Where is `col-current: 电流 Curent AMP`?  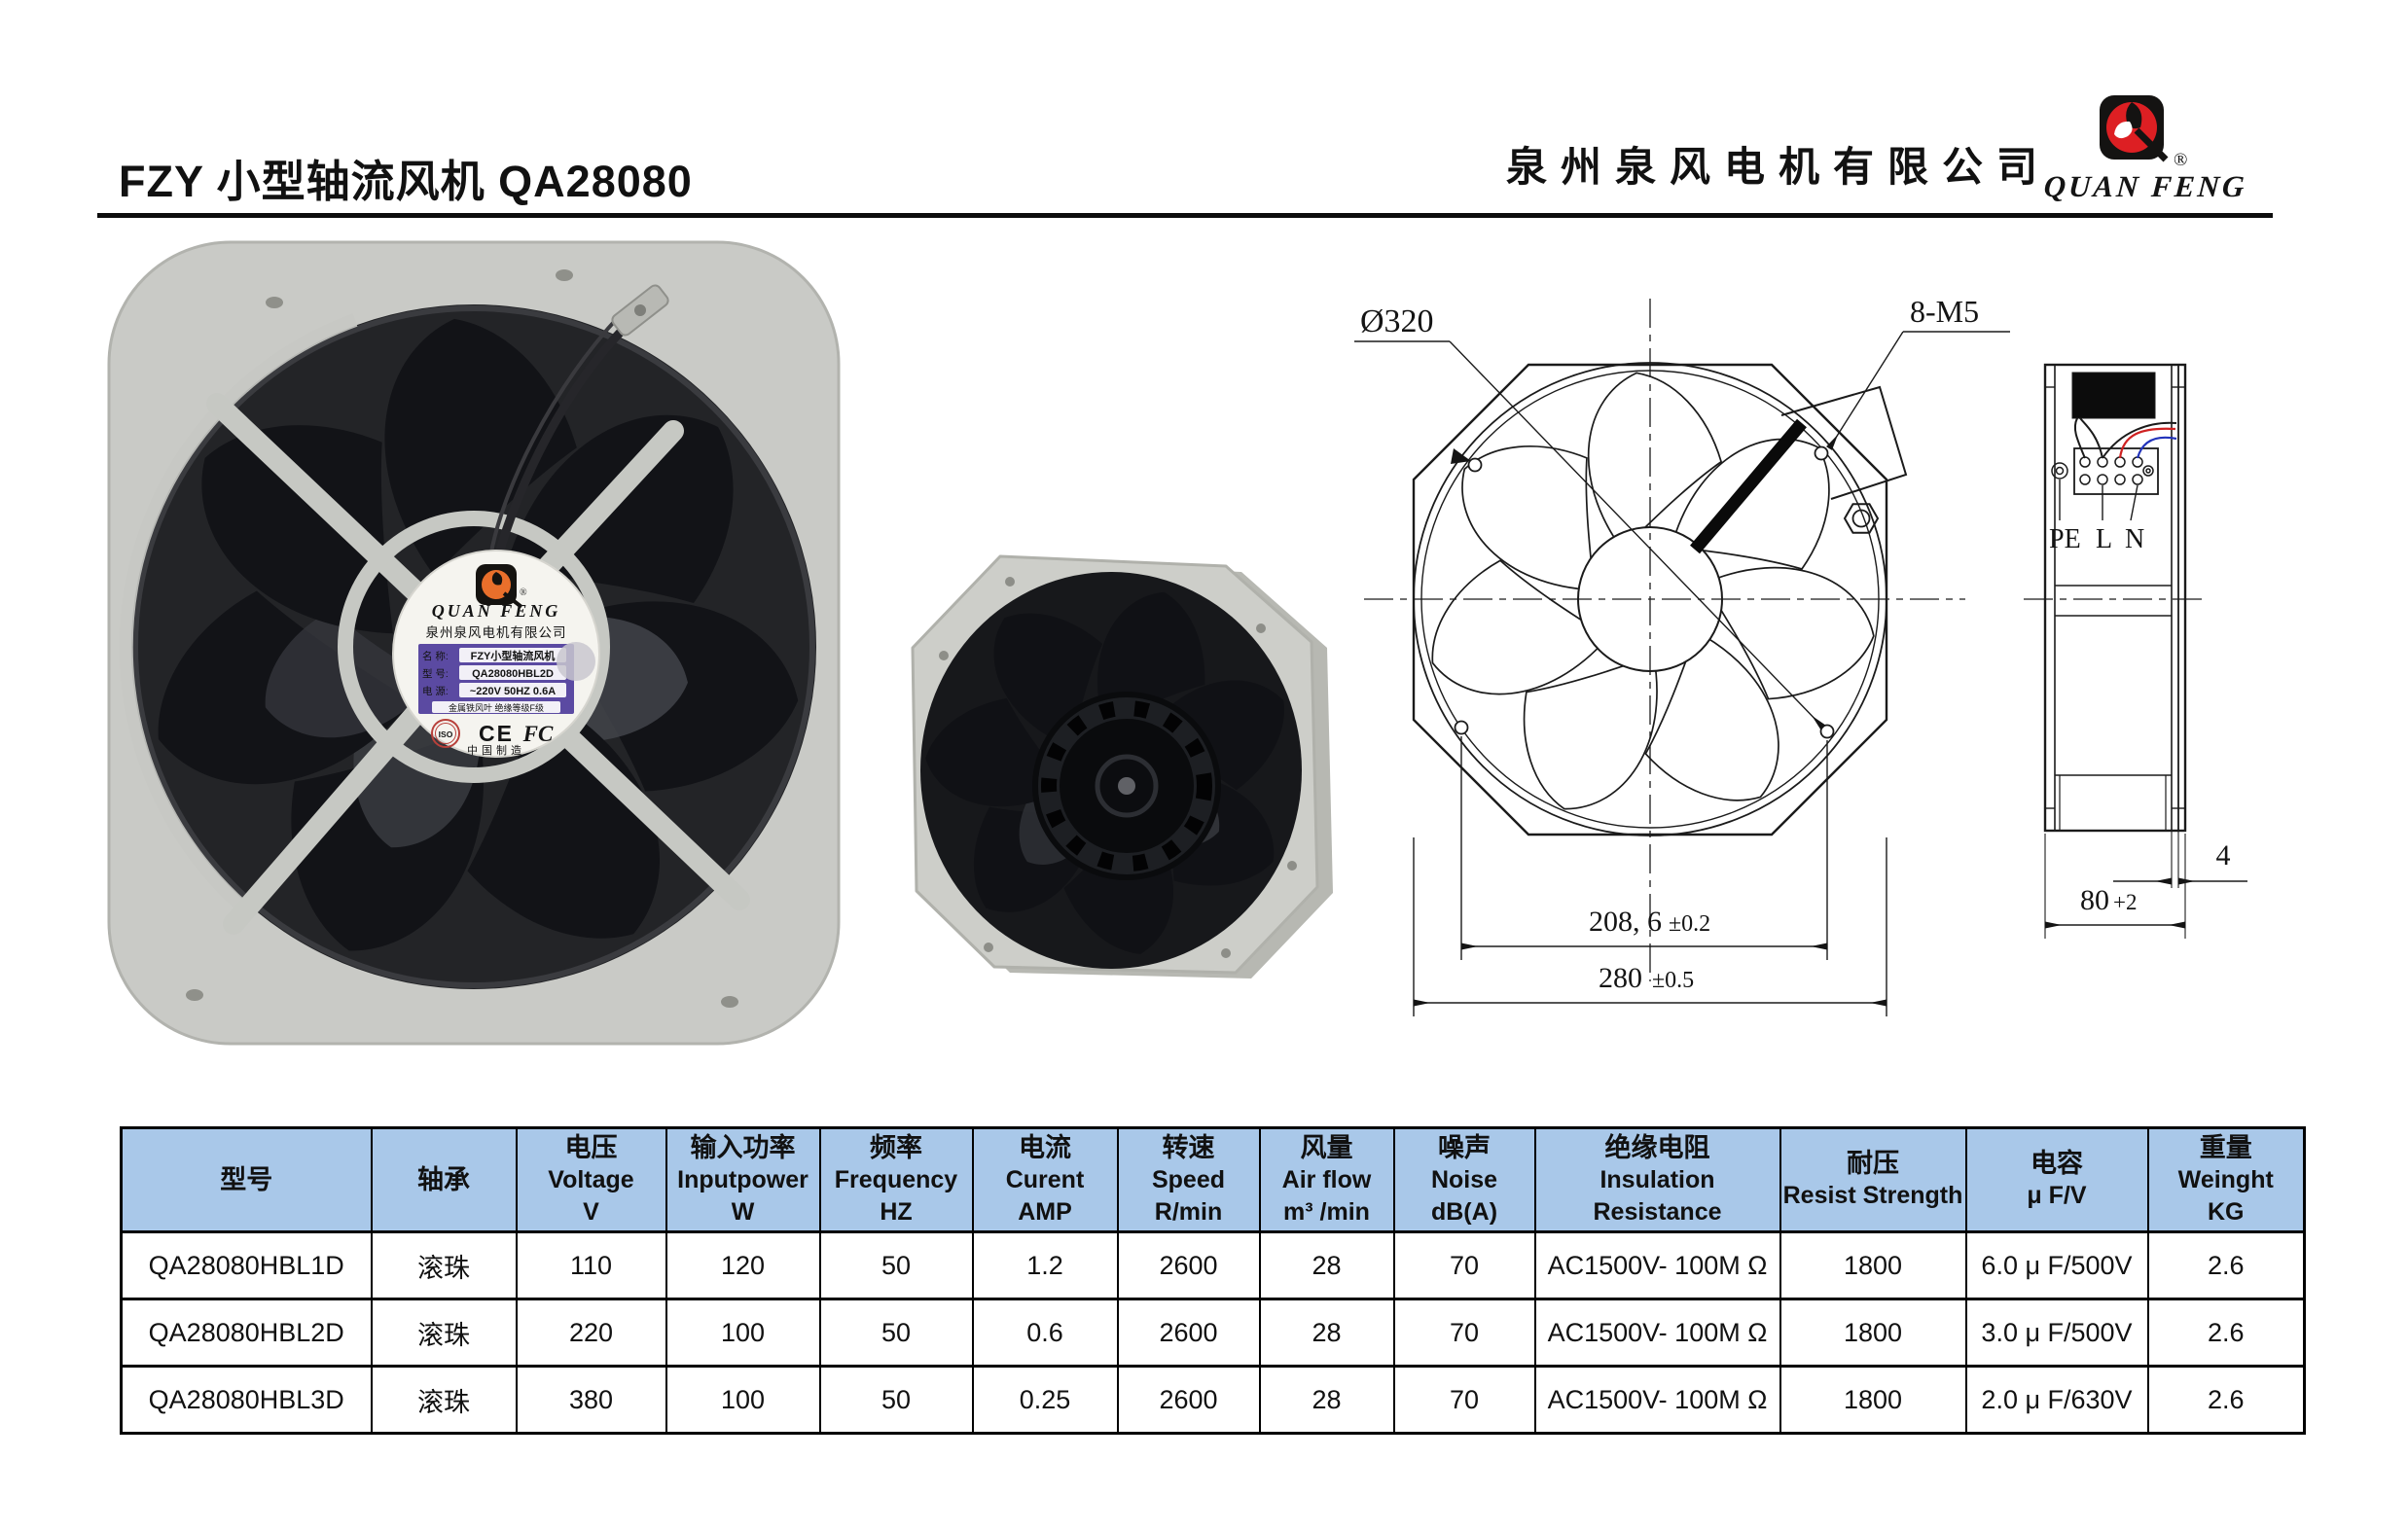 col-current: 电流 Curent AMP is located at coordinates (1045, 1179).